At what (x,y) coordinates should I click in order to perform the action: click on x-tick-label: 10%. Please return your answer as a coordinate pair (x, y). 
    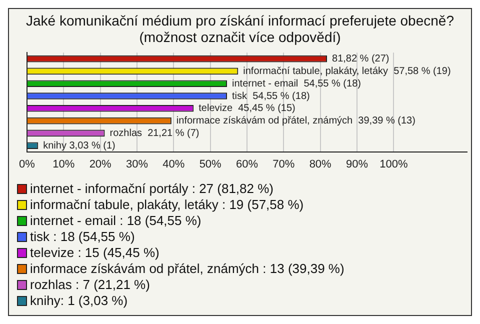
    Looking at the image, I should click on (63, 164).